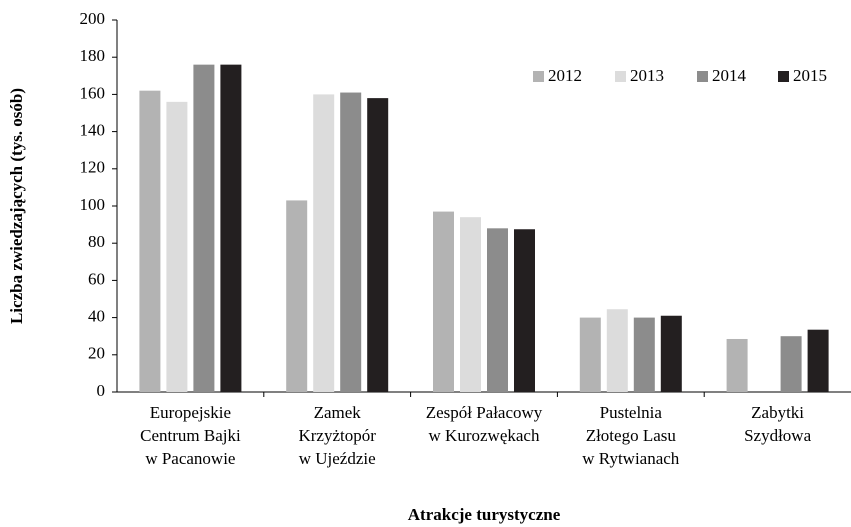 The image size is (851, 527). What do you see at coordinates (93, 204) in the screenshot?
I see `y-tick-label: 100` at bounding box center [93, 204].